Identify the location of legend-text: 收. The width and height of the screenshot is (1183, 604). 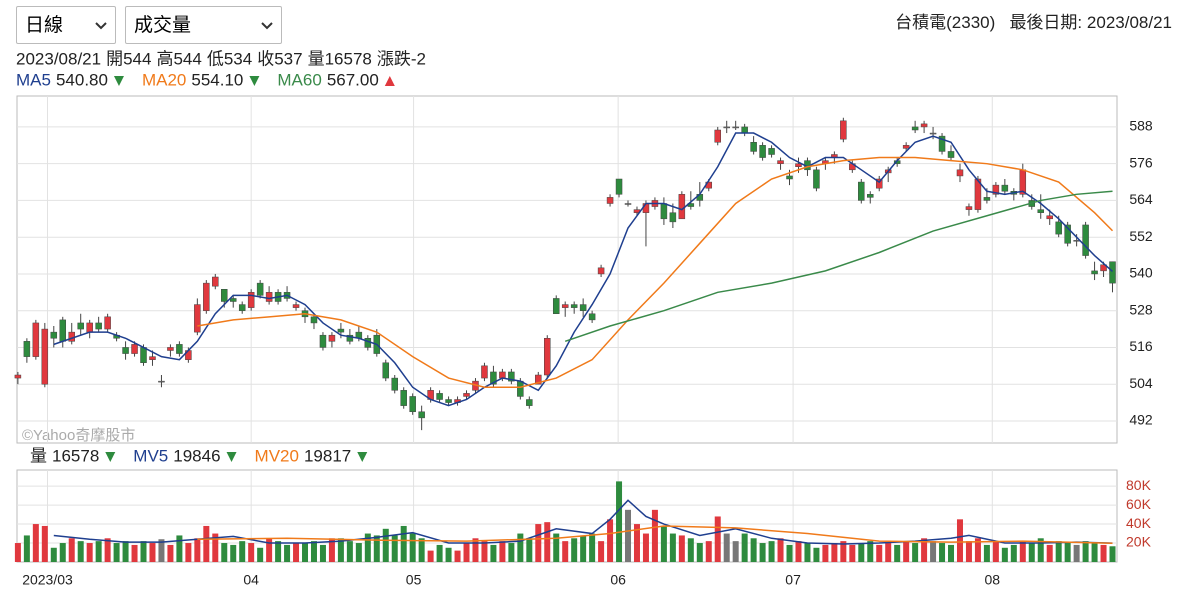
(265, 58).